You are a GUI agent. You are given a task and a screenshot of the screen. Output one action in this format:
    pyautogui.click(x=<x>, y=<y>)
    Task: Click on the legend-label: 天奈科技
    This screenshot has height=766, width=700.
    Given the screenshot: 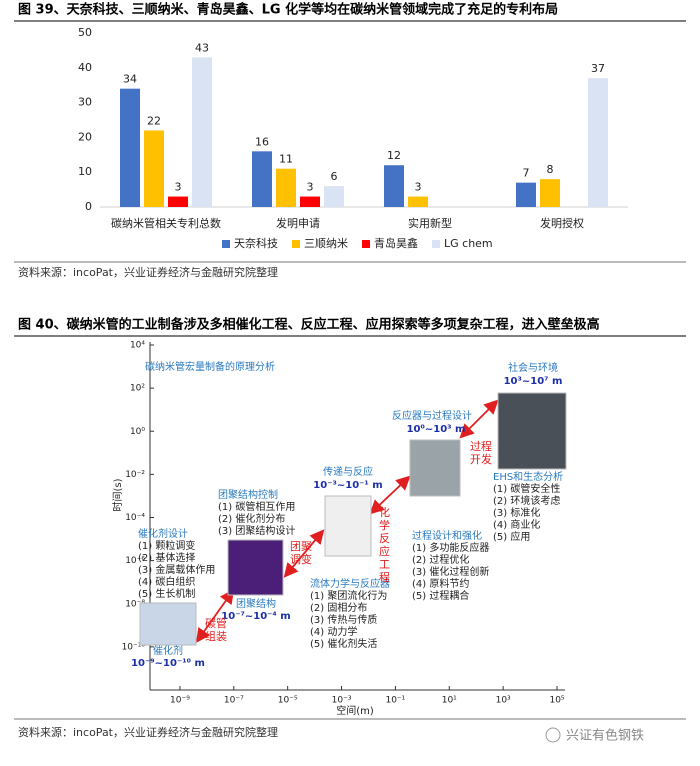 What is the action you would take?
    pyautogui.click(x=256, y=243)
    